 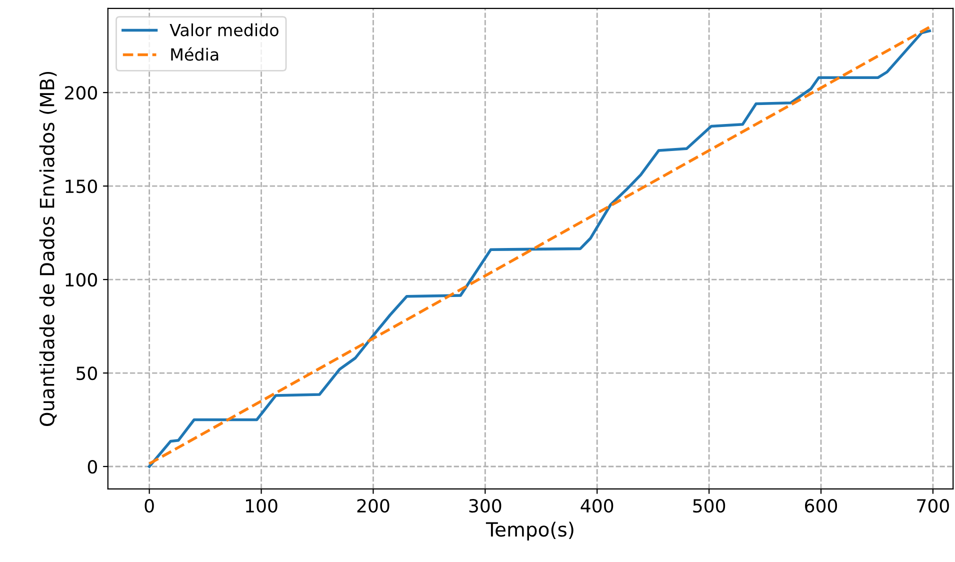 What do you see at coordinates (81, 187) in the screenshot?
I see `y-tick-label: 150` at bounding box center [81, 187].